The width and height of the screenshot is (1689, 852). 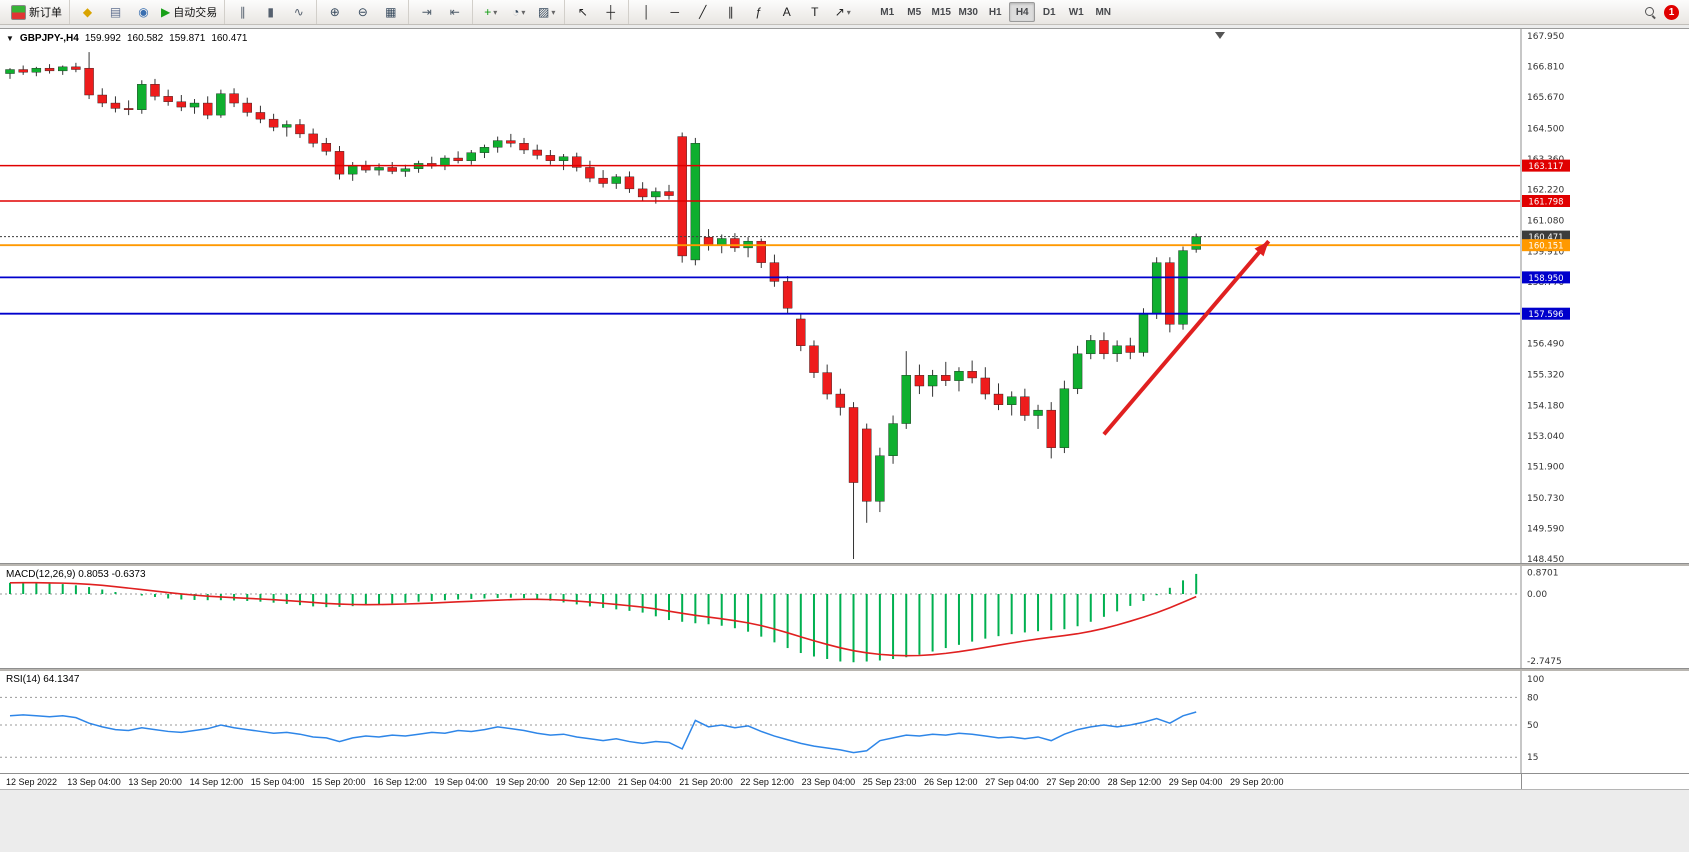 I want to click on trendline-button: ╱, so click(x=702, y=12).